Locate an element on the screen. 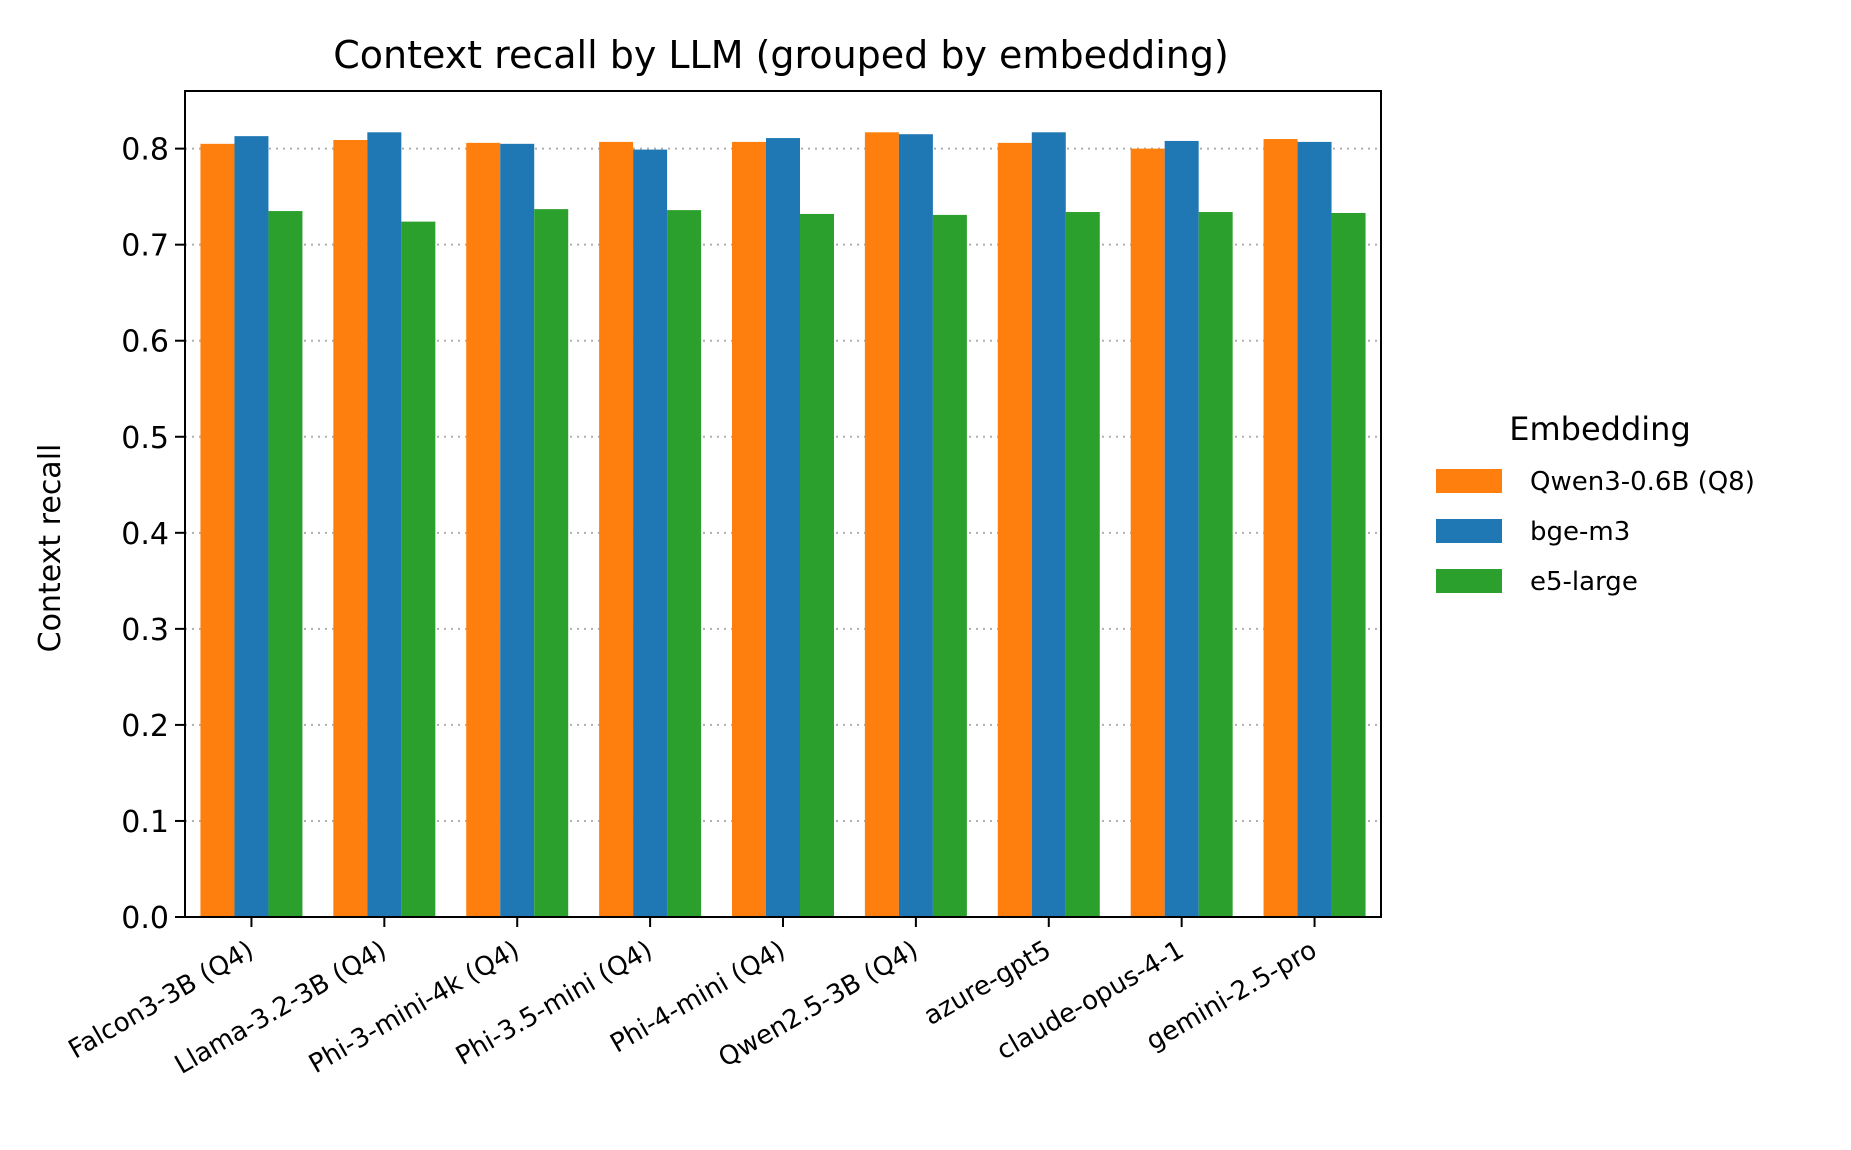  legend: Embedding Qwen3-0.6B (Q8) bge-m3 e5-large is located at coordinates (1595, 503).